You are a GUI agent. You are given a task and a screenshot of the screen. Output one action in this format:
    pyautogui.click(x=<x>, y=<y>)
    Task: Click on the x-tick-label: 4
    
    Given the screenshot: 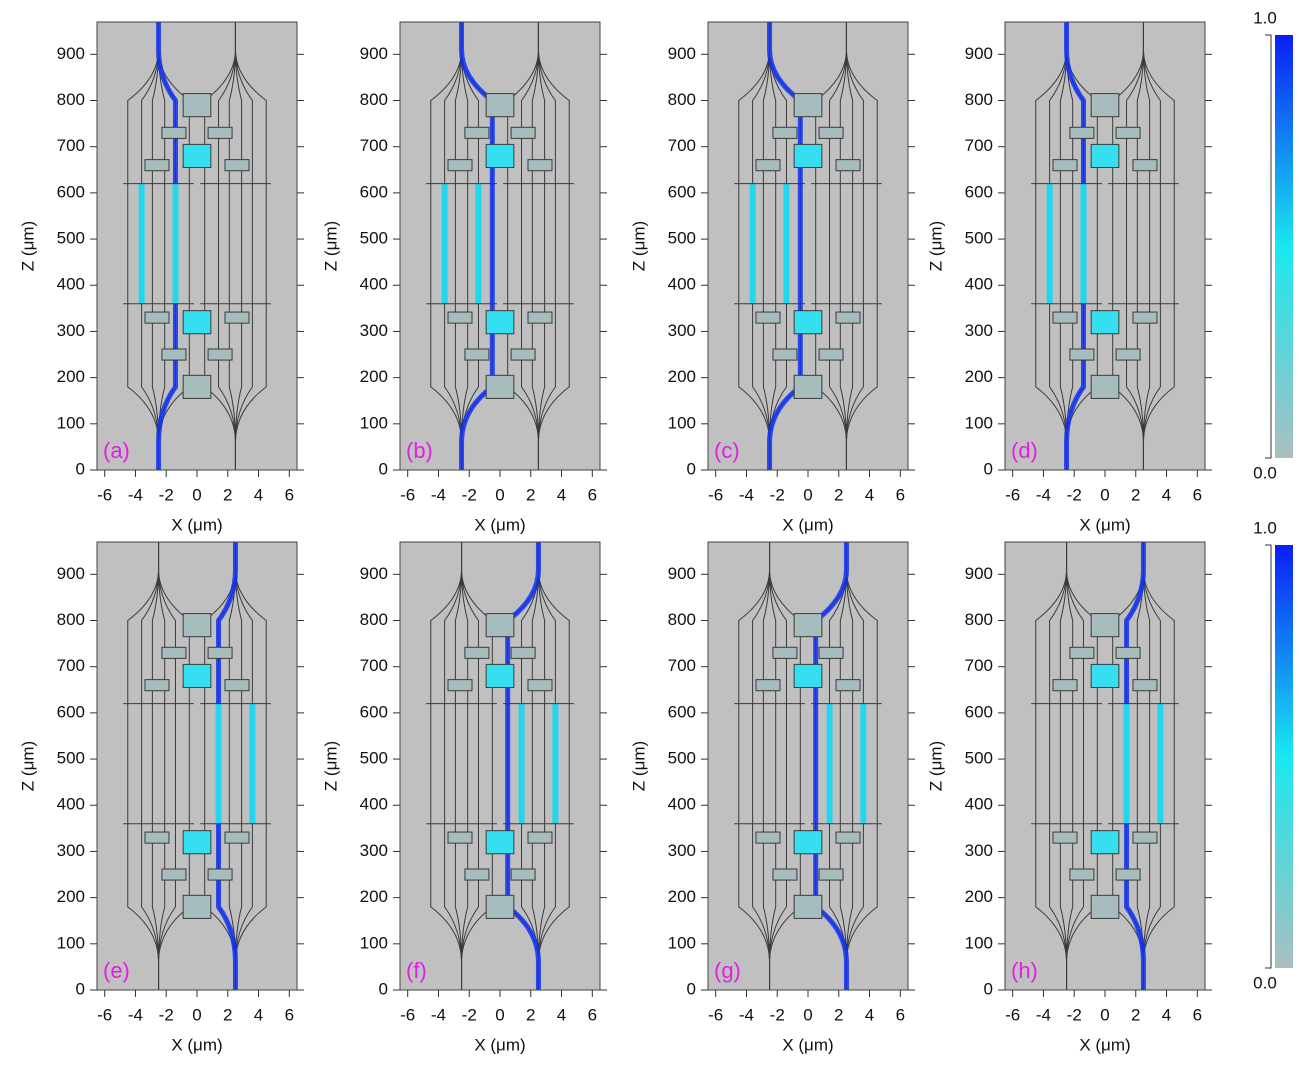 What is the action you would take?
    pyautogui.click(x=869, y=1014)
    